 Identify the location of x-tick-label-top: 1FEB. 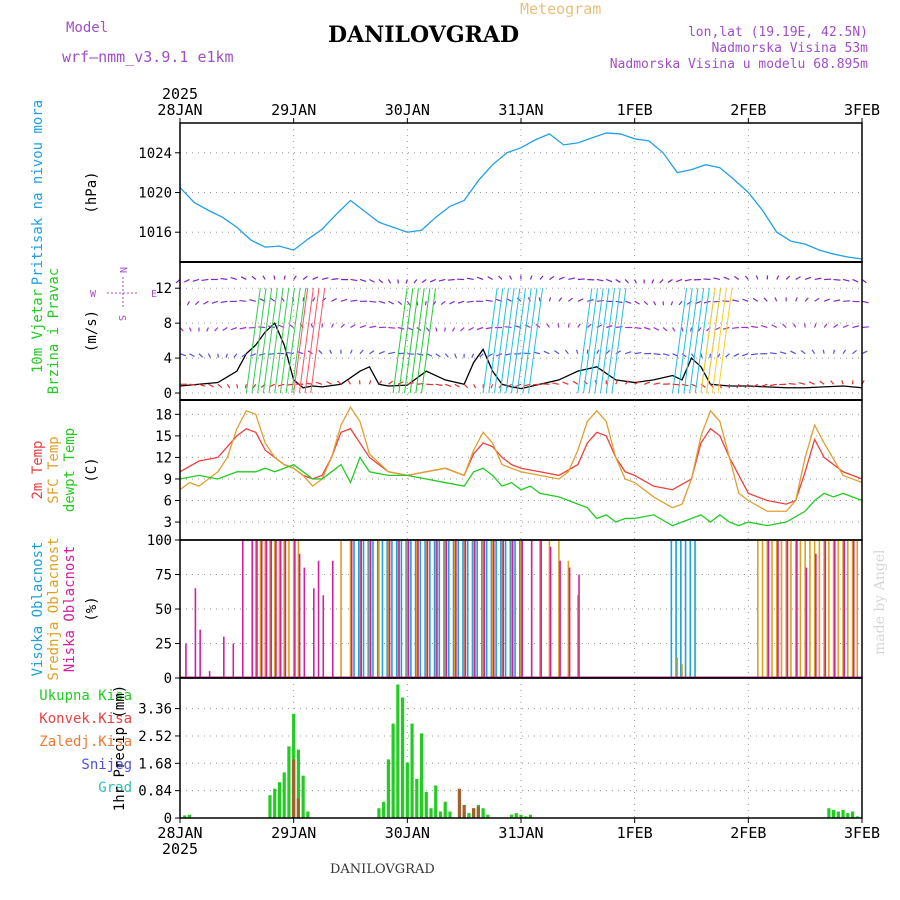
(635, 110).